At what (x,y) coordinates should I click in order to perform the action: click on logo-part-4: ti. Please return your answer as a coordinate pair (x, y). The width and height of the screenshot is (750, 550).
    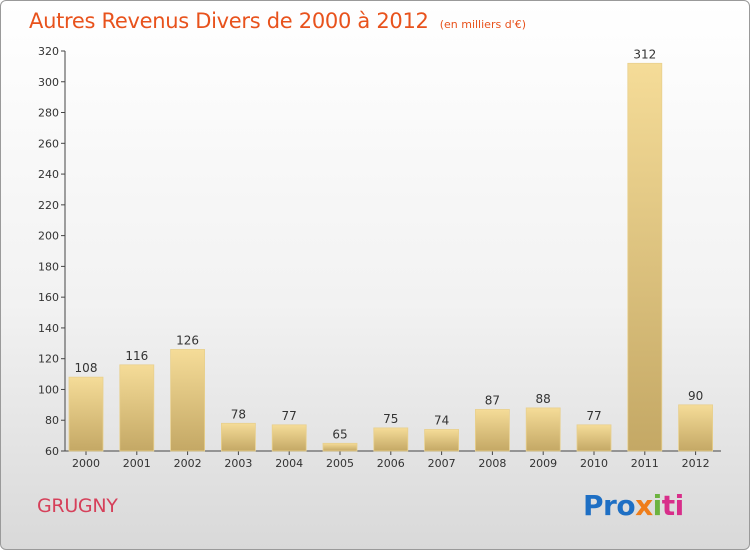
    Looking at the image, I should click on (672, 505).